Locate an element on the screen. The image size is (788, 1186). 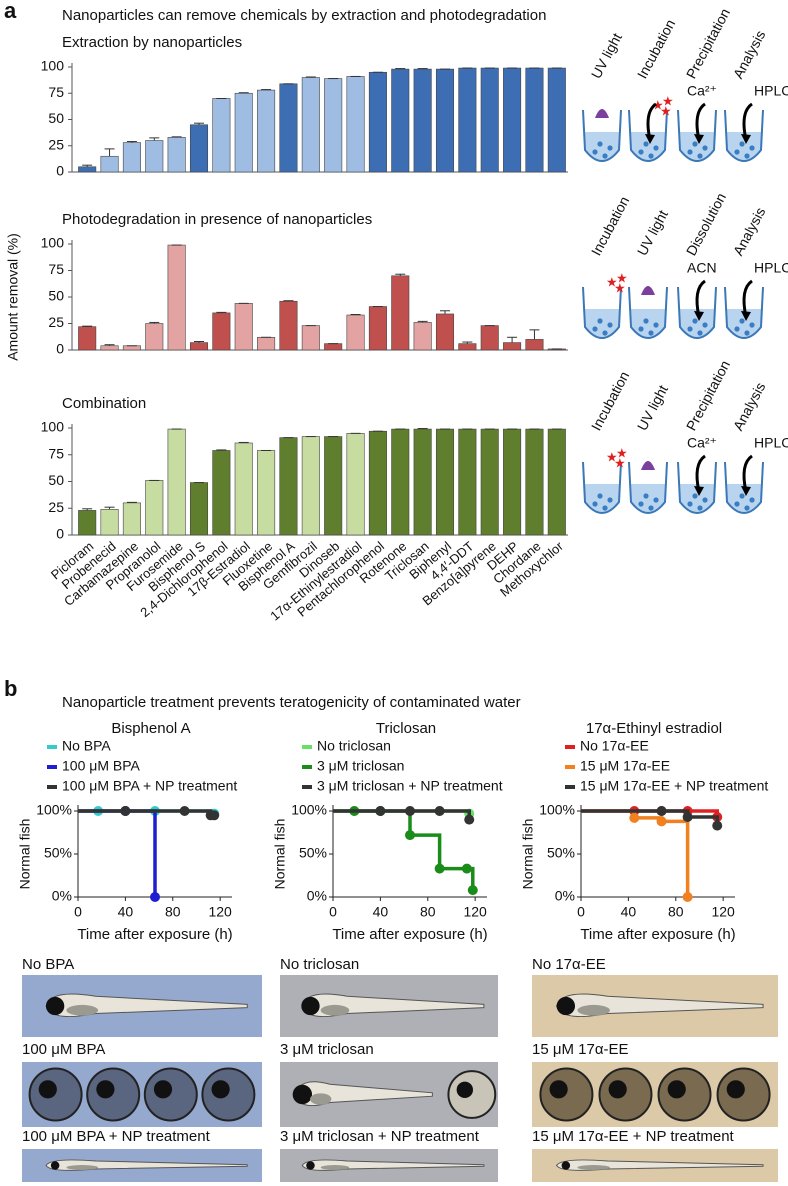
series-line is located at coordinates (404, 850).